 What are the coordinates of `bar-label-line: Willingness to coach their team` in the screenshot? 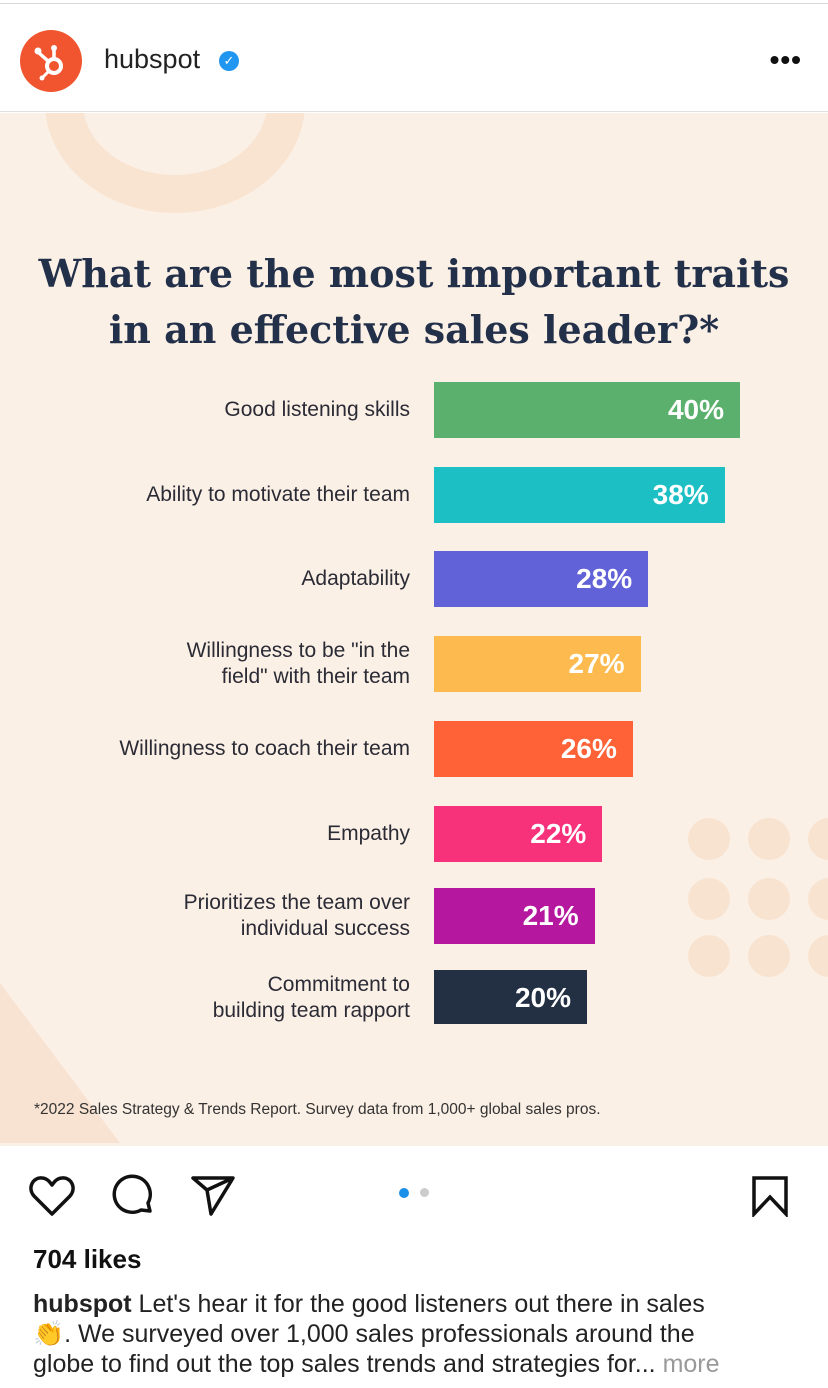 It's located at (264, 748).